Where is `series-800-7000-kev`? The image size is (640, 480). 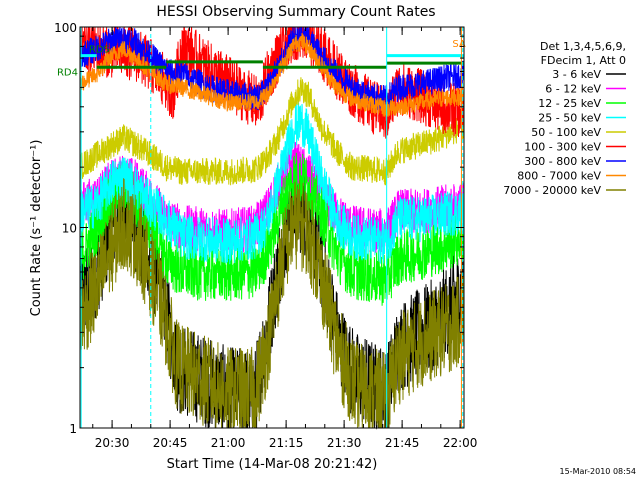
series-800-7000-kev is located at coordinates (272, 75).